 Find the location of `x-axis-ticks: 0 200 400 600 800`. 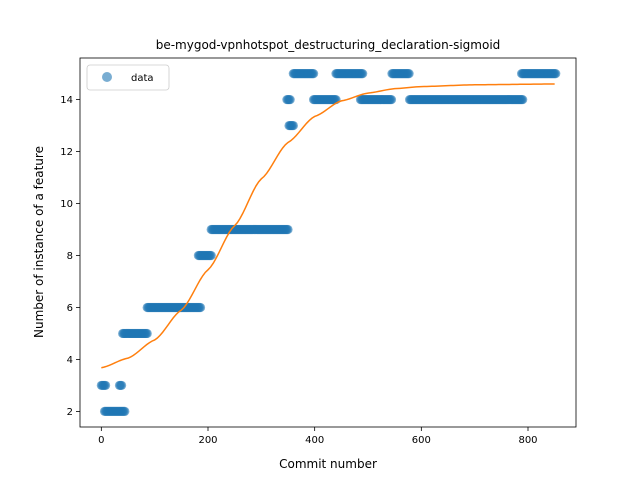

x-axis-ticks: 0 200 400 600 800 is located at coordinates (318, 436).